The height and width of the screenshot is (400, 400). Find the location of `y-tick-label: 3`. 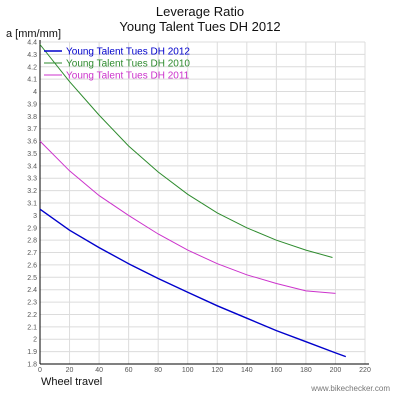

y-tick-label: 3 is located at coordinates (35, 216).